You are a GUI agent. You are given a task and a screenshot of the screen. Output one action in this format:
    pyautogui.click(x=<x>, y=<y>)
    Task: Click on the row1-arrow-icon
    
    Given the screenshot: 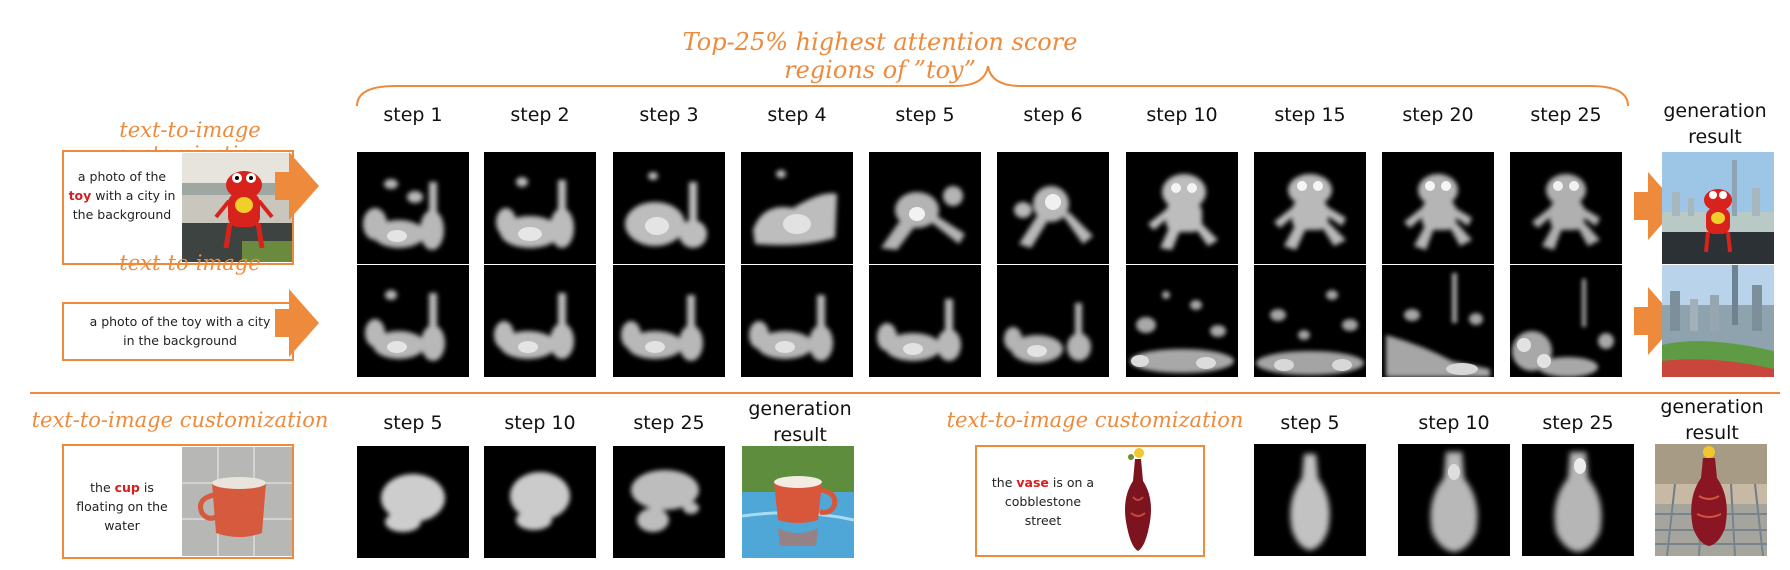 What is the action you would take?
    pyautogui.click(x=297, y=186)
    